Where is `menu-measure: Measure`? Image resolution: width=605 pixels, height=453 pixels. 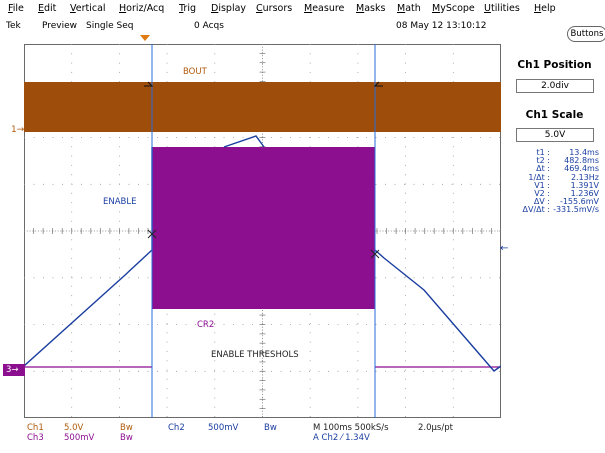
menu-measure: Measure is located at coordinates (324, 8).